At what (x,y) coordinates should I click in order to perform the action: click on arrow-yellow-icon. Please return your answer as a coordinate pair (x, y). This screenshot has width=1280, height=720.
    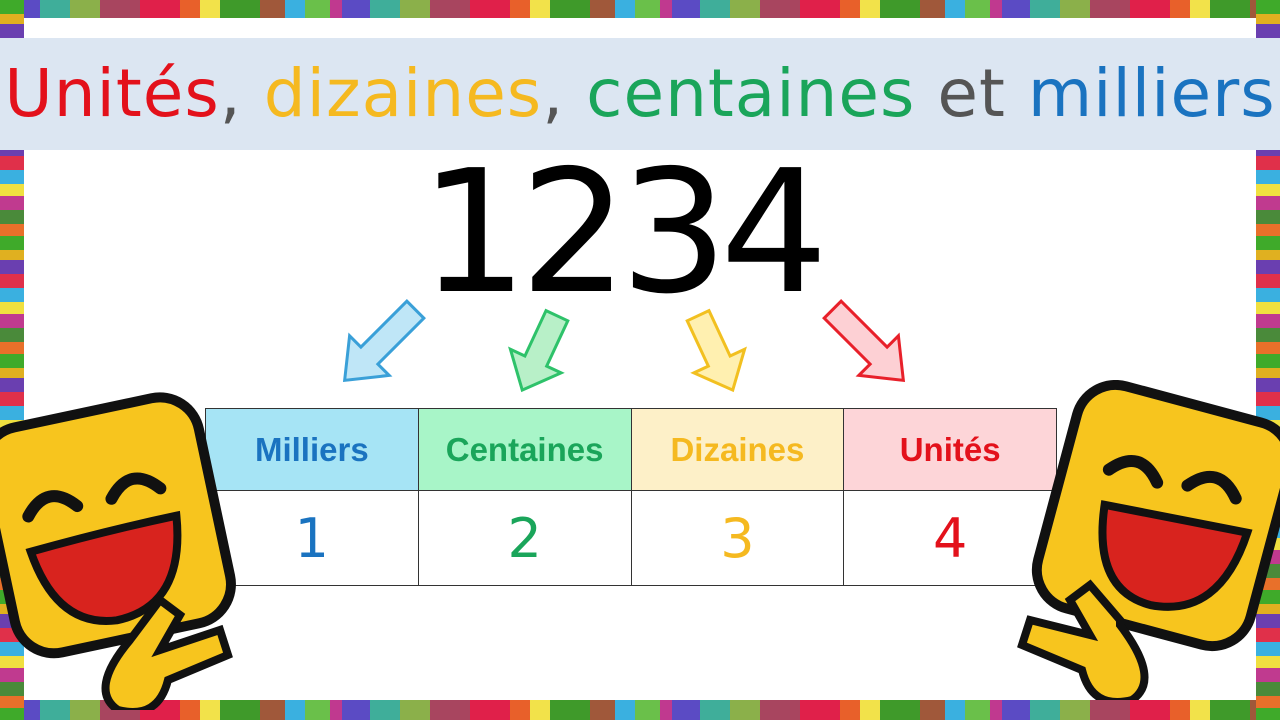
    Looking at the image, I should click on (716, 350).